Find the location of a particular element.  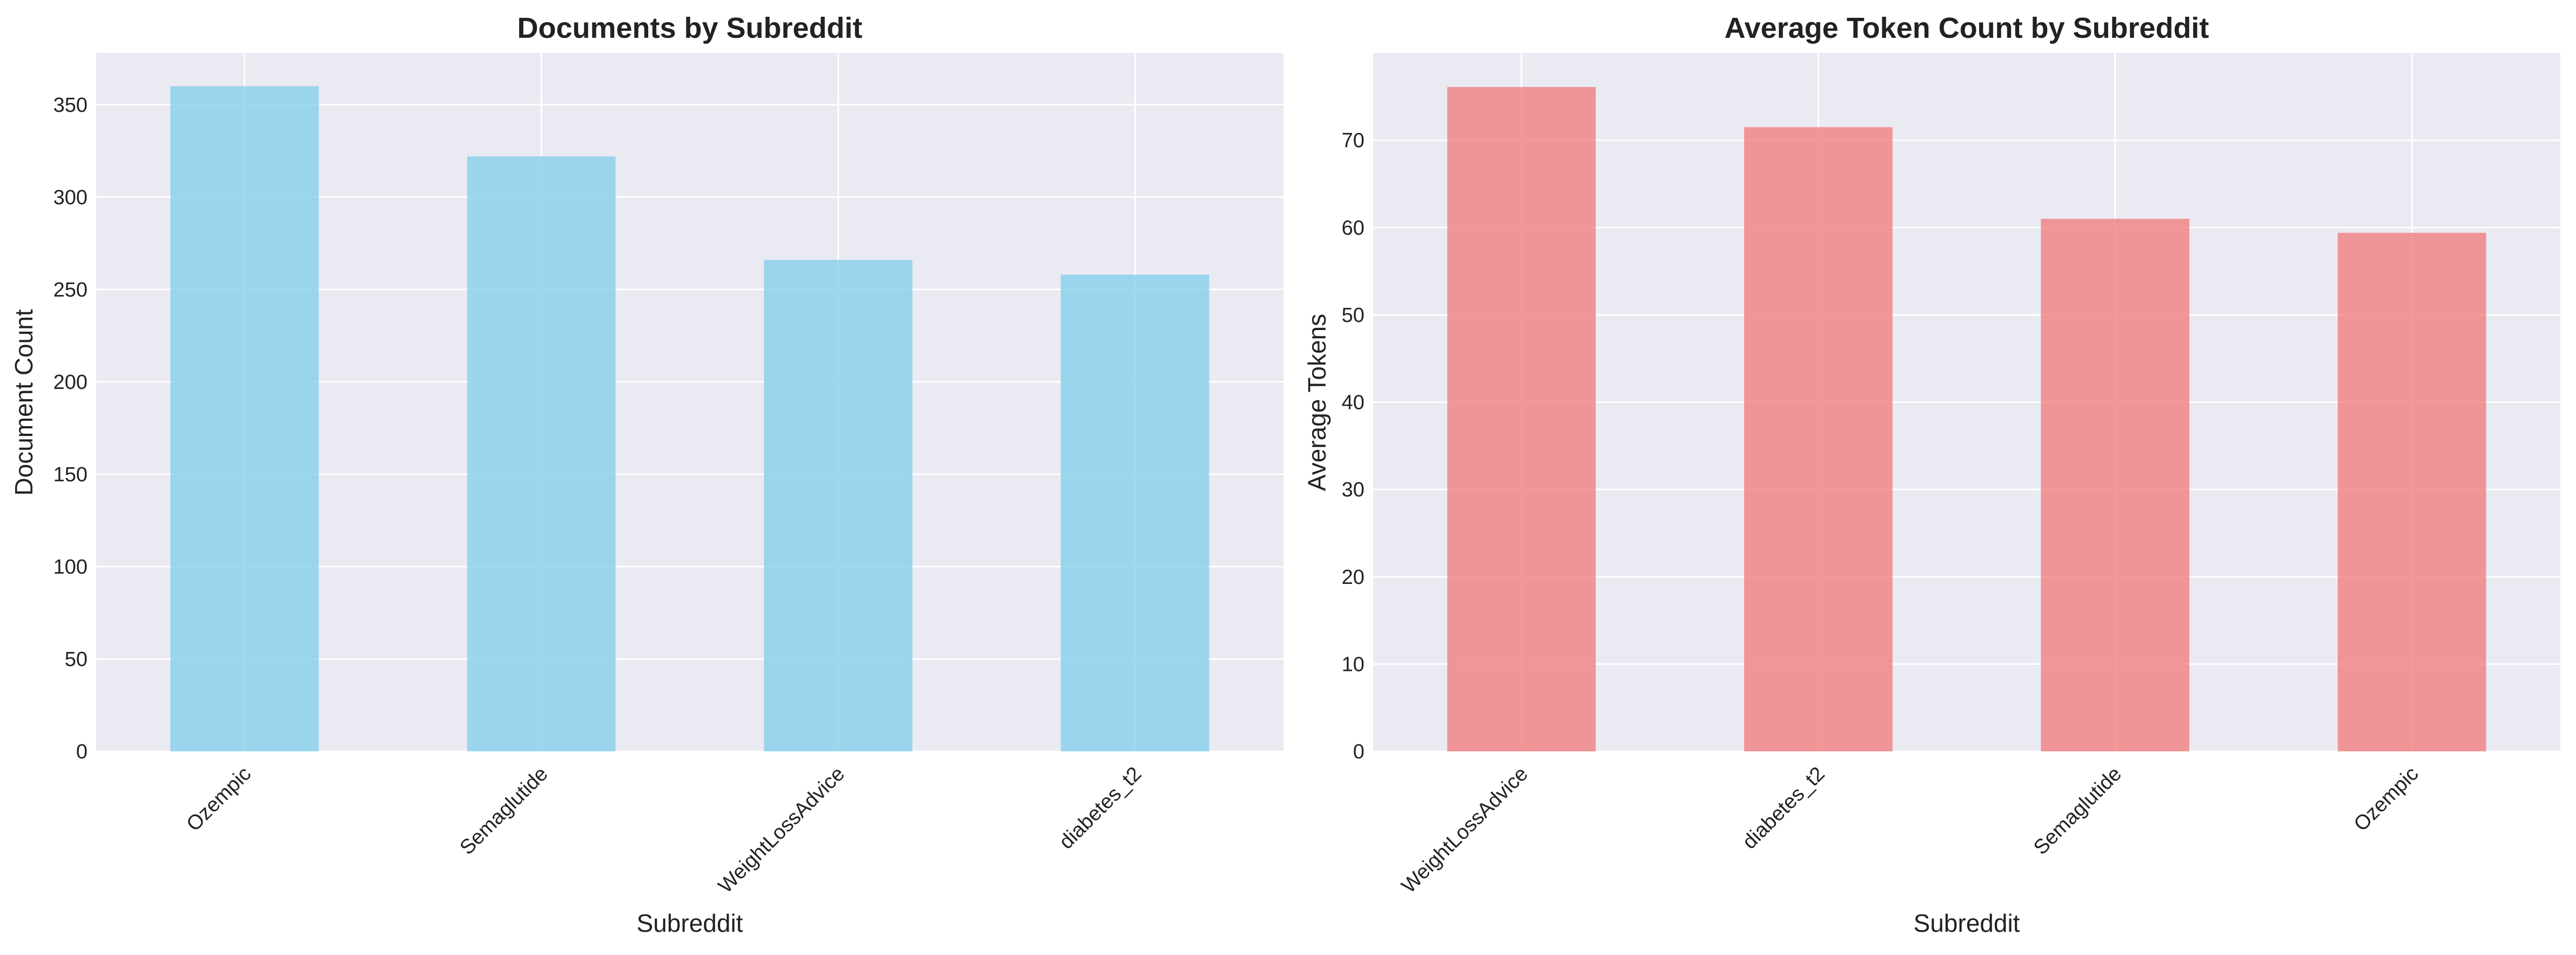

chart-title: Documents by Subreddit is located at coordinates (689, 28).